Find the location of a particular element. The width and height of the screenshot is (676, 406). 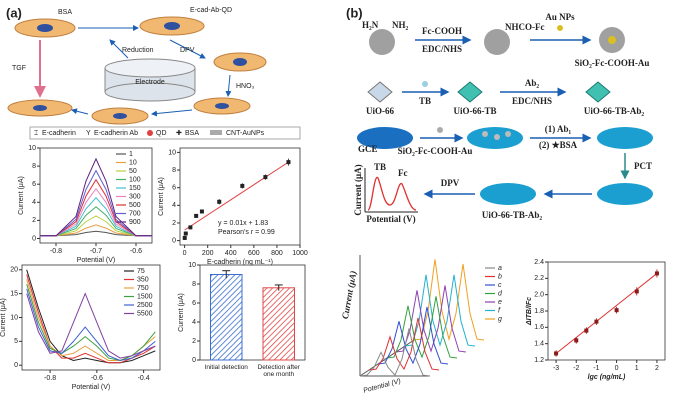

panel-label: (a) is located at coordinates (14, 12).